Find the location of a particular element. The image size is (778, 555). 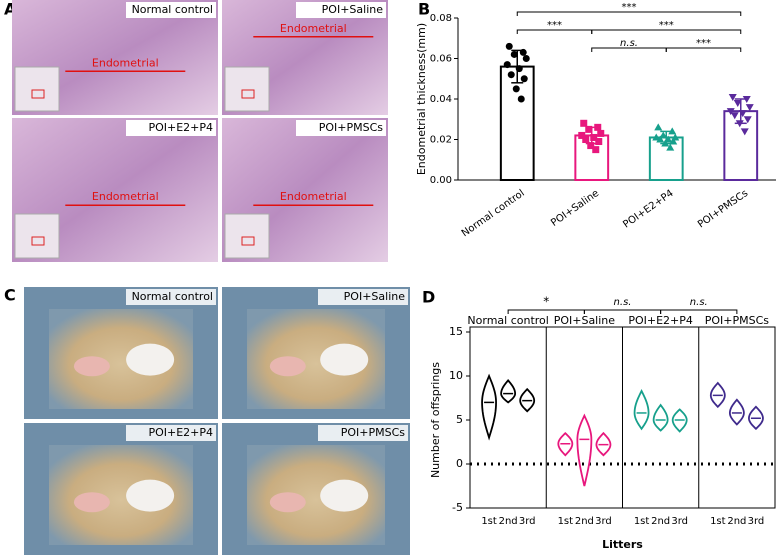

group-label: POI+PMSCs is located at coordinates (737, 320).